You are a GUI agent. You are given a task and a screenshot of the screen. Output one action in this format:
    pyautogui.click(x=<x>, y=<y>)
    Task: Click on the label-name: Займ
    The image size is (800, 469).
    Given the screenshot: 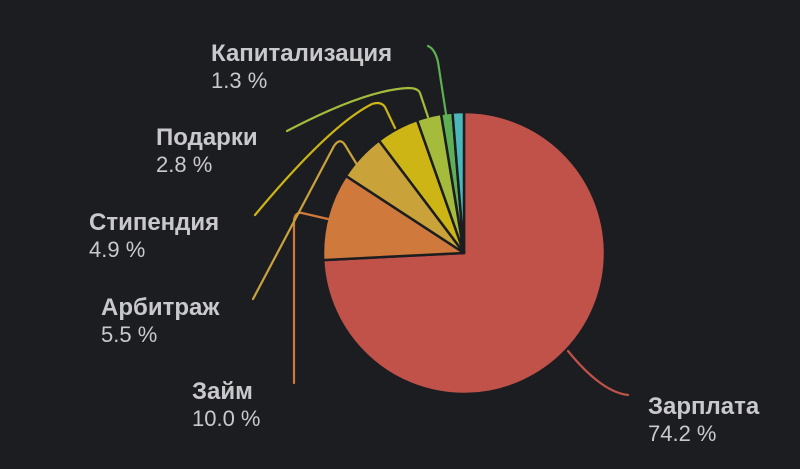 What is the action you would take?
    pyautogui.click(x=222, y=391)
    